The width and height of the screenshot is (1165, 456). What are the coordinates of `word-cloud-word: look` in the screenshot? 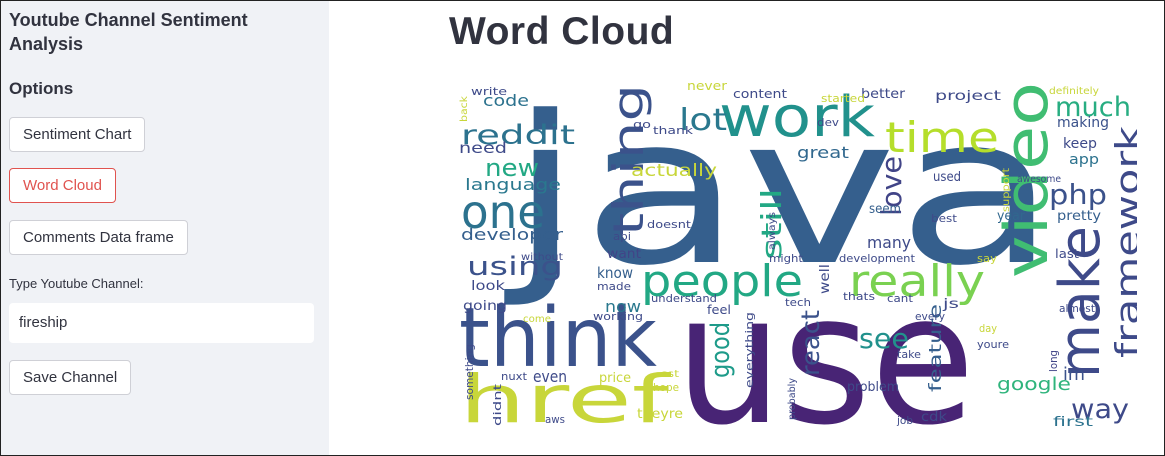 It's located at (488, 286).